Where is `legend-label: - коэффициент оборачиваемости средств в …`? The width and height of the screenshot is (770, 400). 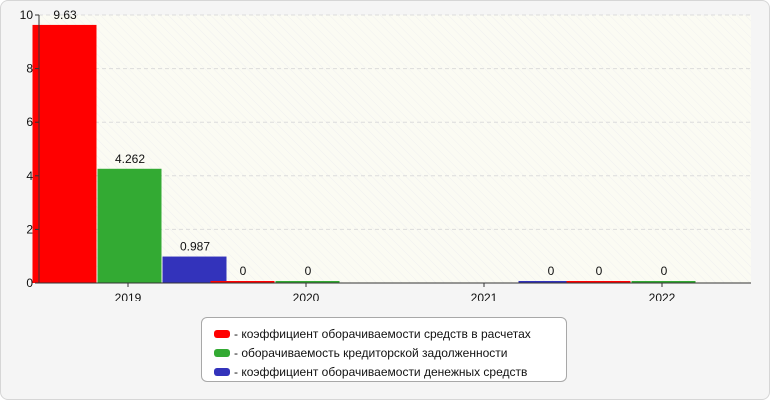 legend-label: - коэффициент оборачиваемости средств в … is located at coordinates (382, 333).